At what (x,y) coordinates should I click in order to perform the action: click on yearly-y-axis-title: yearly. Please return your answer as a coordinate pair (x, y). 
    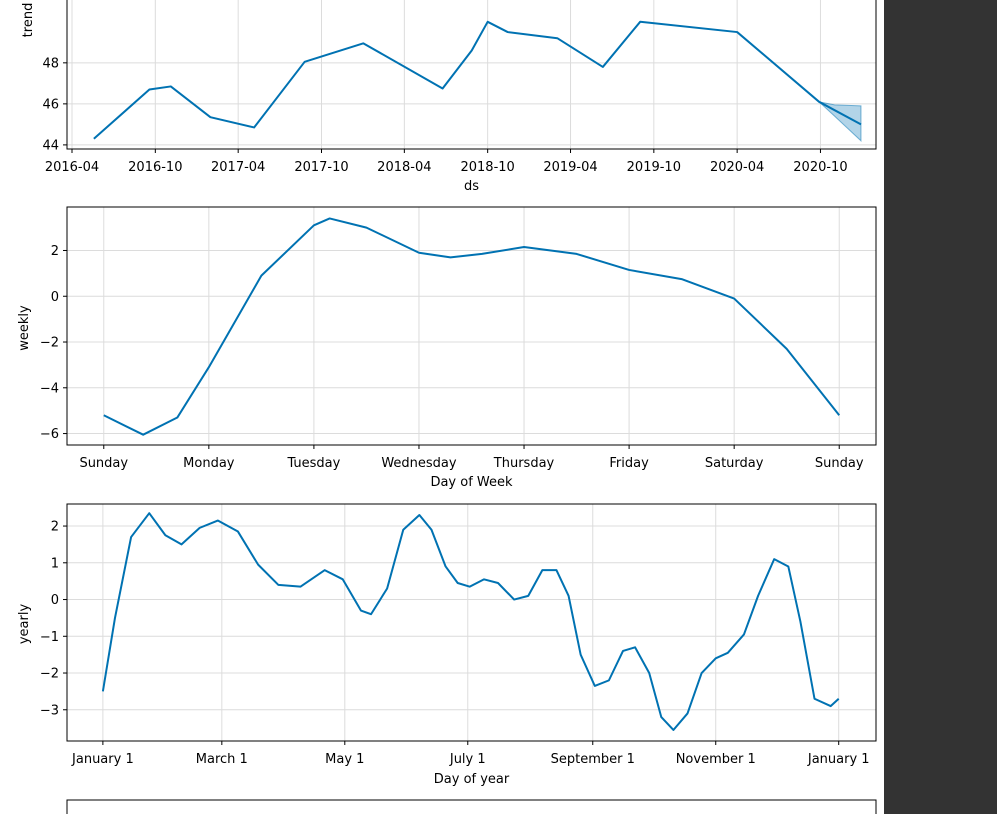
    Looking at the image, I should click on (24, 624).